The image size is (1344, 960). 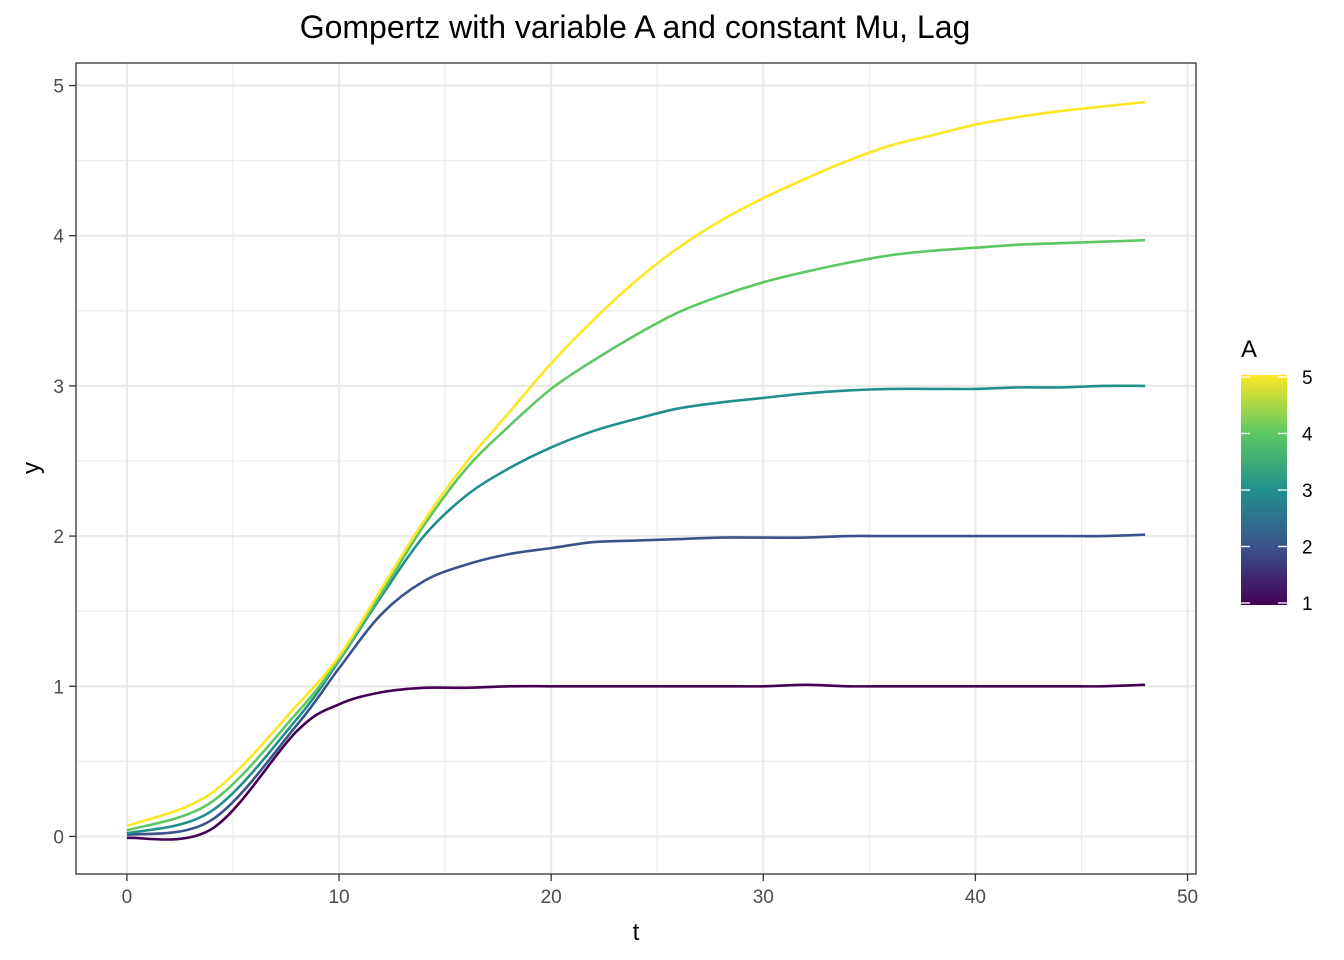 What do you see at coordinates (31, 468) in the screenshot?
I see `y-axis-label: y` at bounding box center [31, 468].